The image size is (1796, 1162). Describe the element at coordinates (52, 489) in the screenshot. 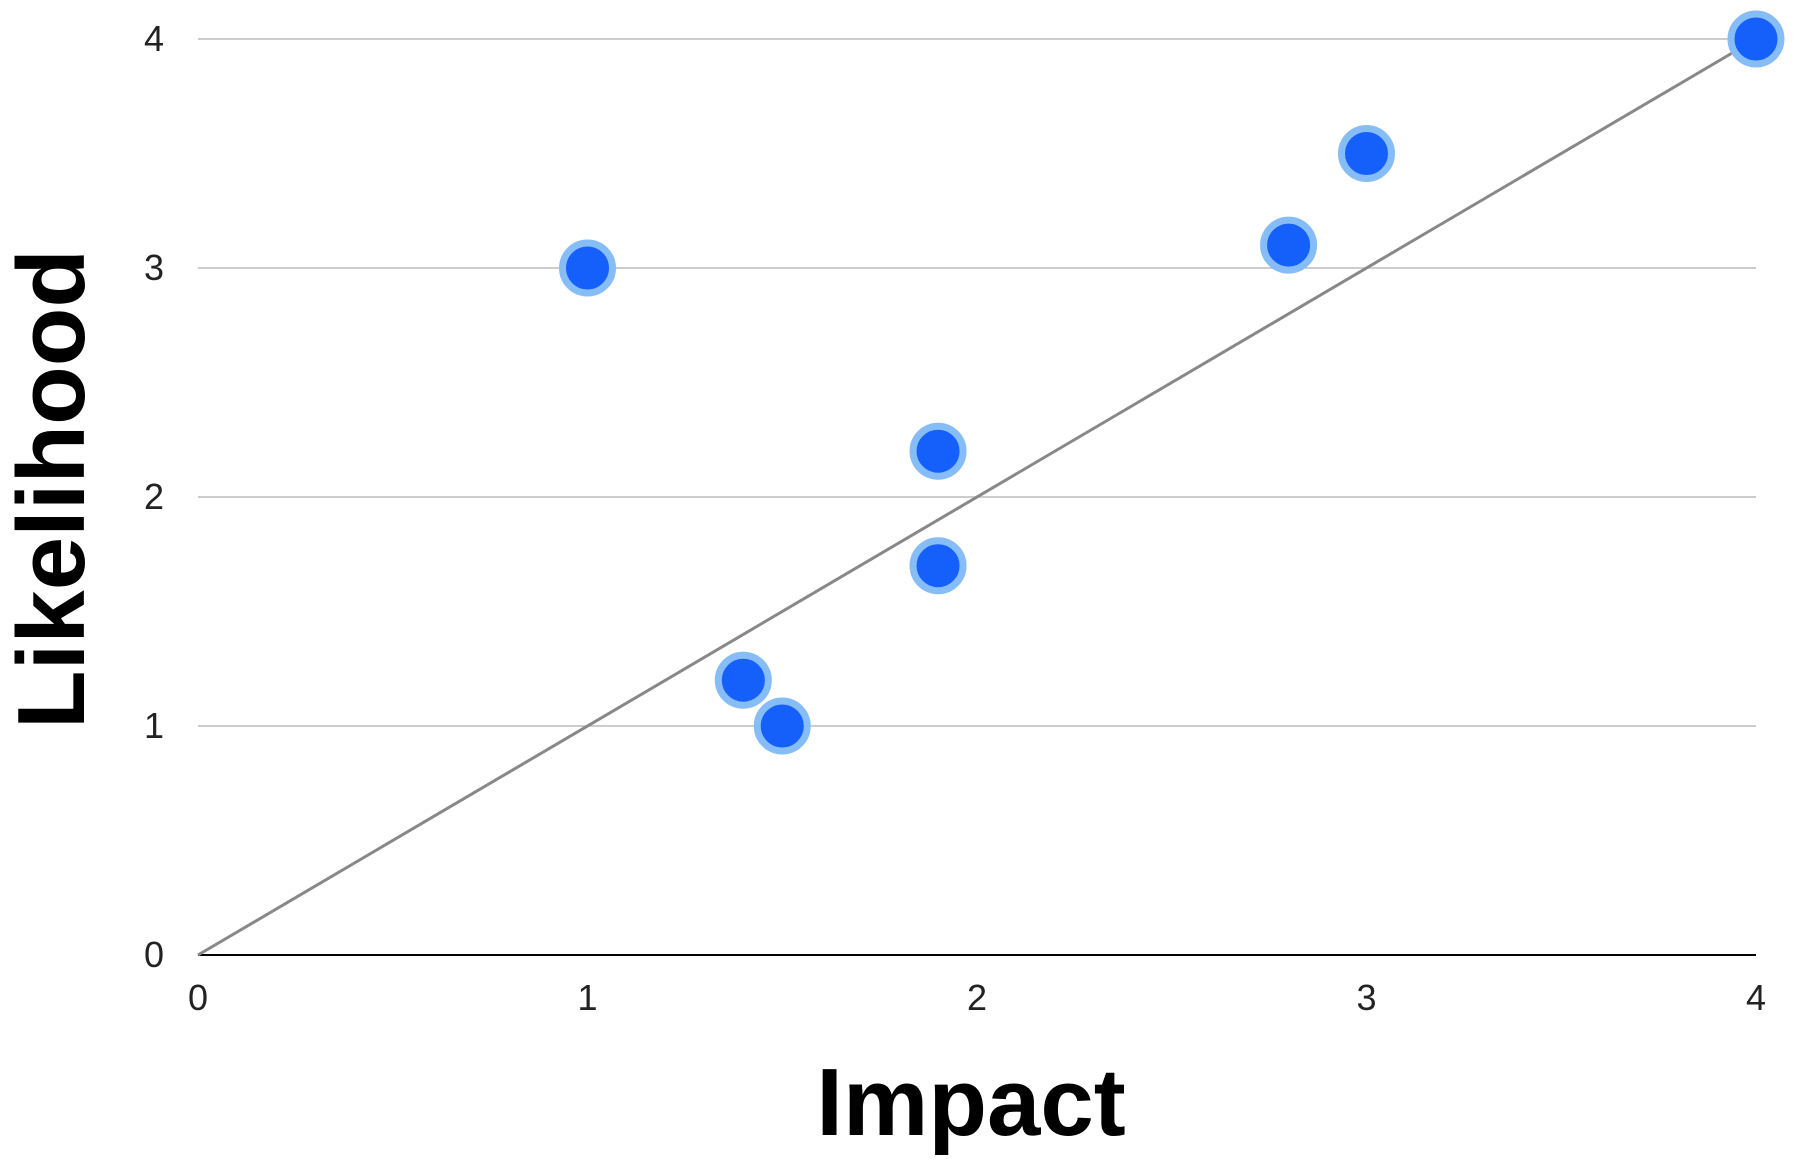

I see `y-axis-title: Likelihood` at that location.